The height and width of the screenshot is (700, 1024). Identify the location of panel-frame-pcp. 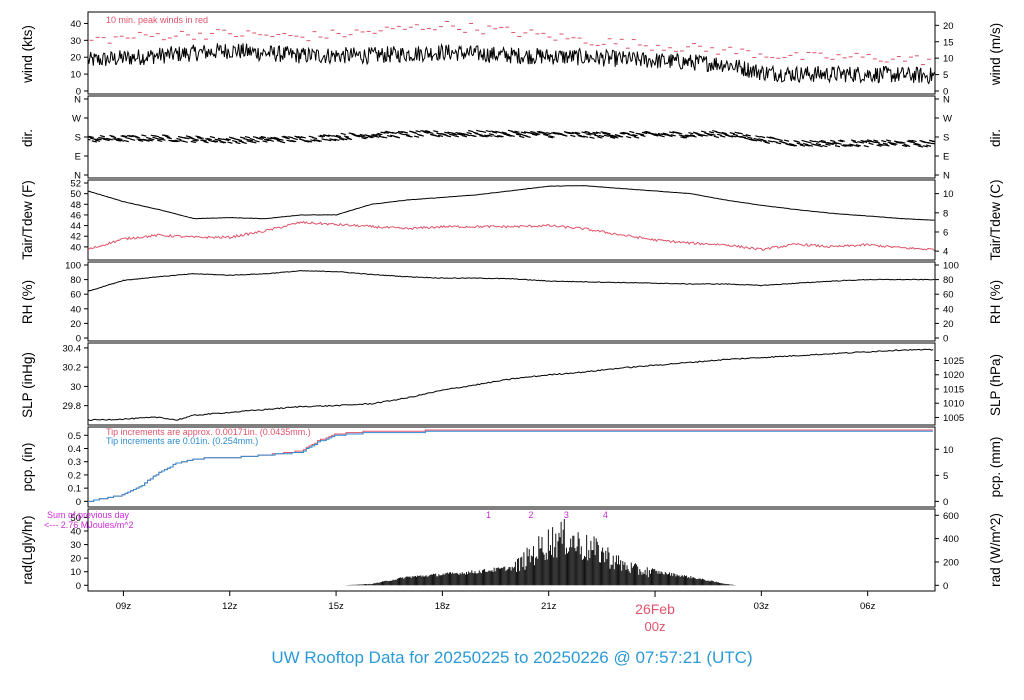
(511, 467).